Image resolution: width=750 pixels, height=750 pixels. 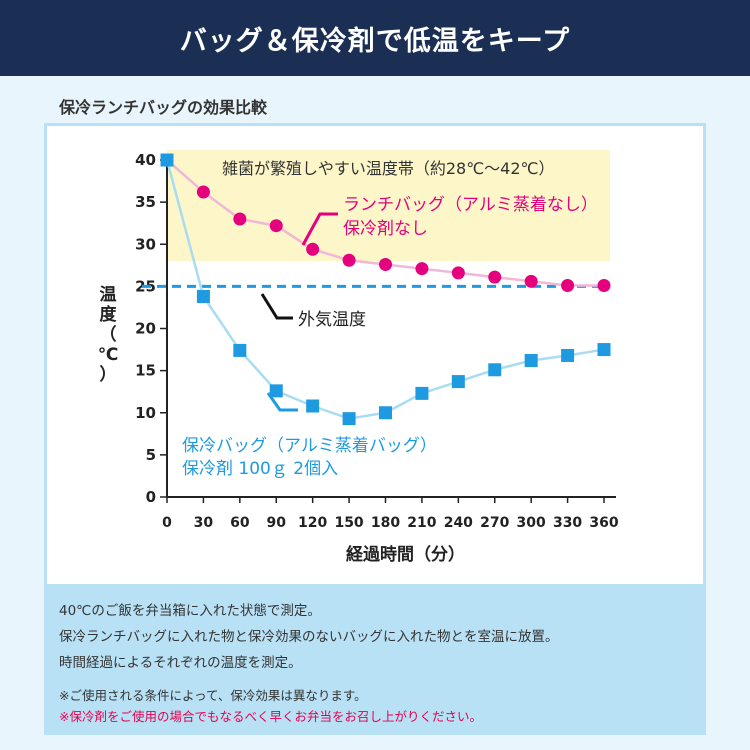 What do you see at coordinates (108, 355) in the screenshot?
I see `y-axis-label-char: ℃` at bounding box center [108, 355].